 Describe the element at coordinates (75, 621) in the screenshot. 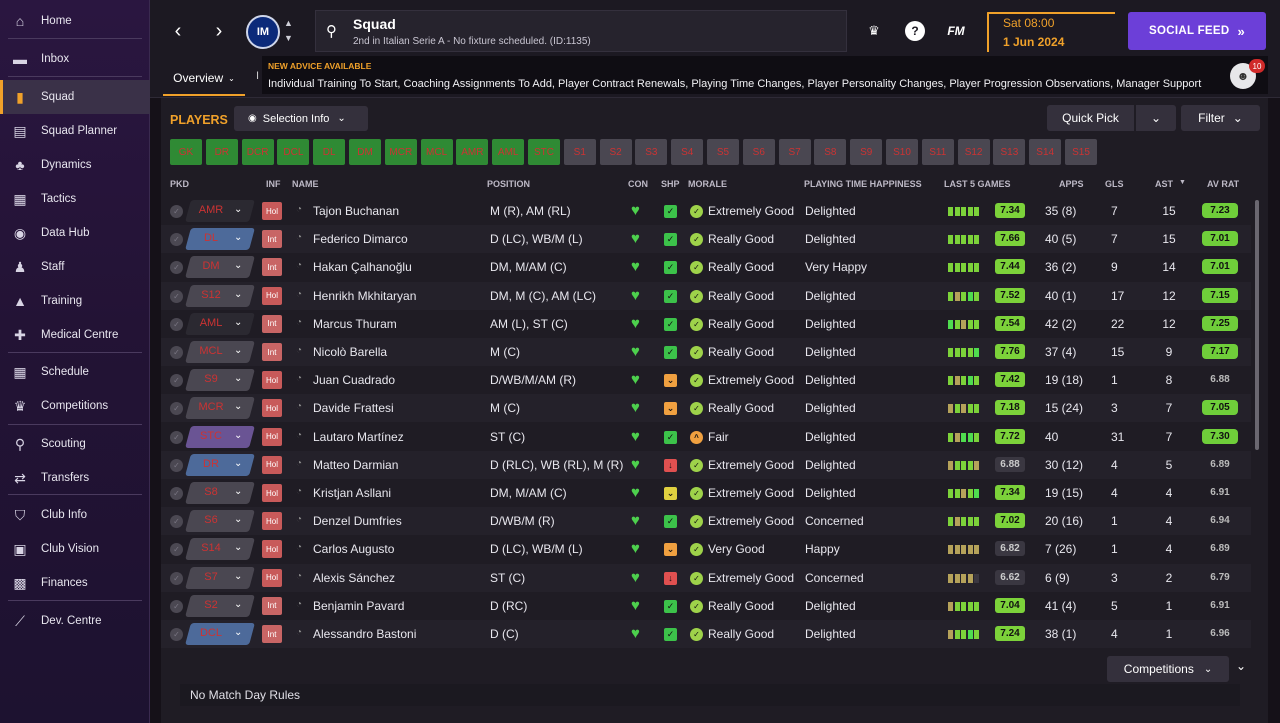

I see `sidebar-item-dev-centre: ⟋ Dev. Centre` at that location.